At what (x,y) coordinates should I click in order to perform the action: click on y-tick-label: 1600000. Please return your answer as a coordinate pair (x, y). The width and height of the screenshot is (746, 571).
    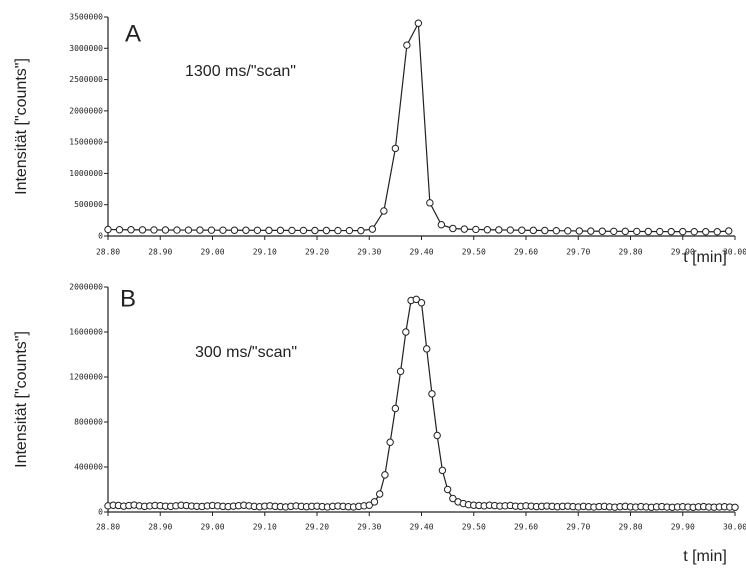
    Looking at the image, I should click on (86, 332).